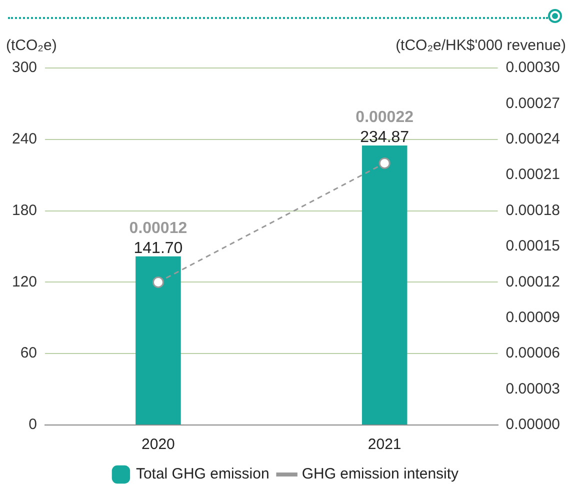  I want to click on y2-tick-label: 0.00006, so click(533, 353).